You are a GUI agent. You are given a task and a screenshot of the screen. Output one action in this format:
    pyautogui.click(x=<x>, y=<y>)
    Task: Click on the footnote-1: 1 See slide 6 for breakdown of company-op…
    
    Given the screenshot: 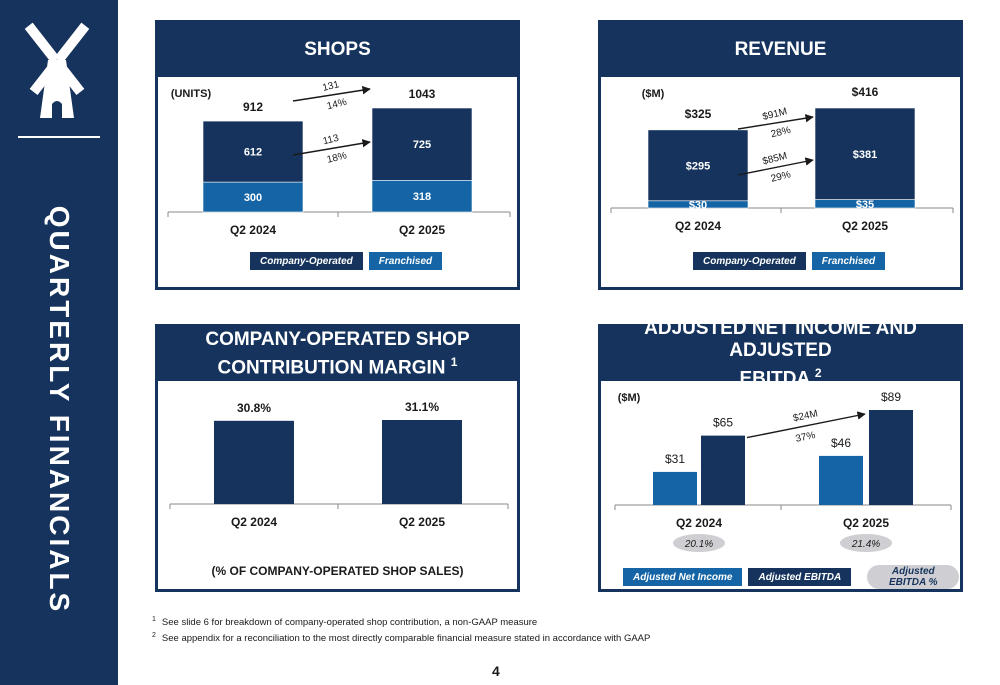 What is the action you would take?
    pyautogui.click(x=401, y=621)
    